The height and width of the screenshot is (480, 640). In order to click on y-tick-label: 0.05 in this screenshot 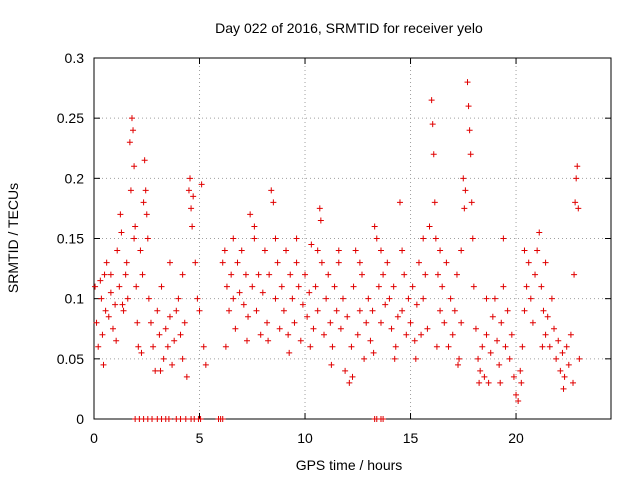, I will do `click(70, 359)`.